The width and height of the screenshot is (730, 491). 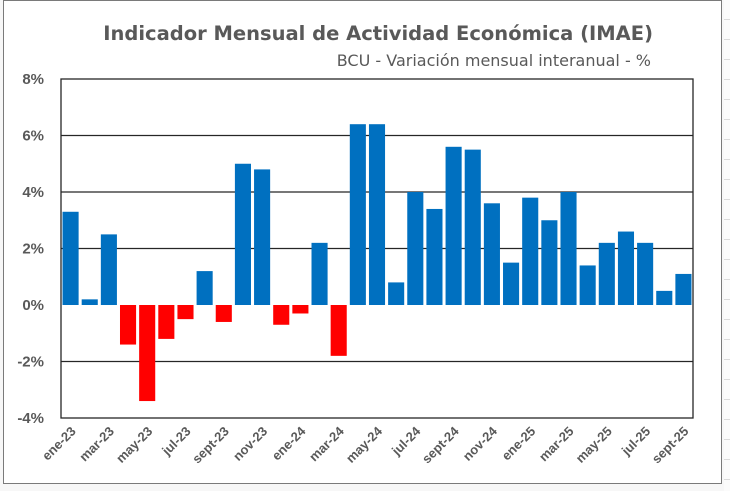 What do you see at coordinates (670, 445) in the screenshot?
I see `x-tick-label: sept-25` at bounding box center [670, 445].